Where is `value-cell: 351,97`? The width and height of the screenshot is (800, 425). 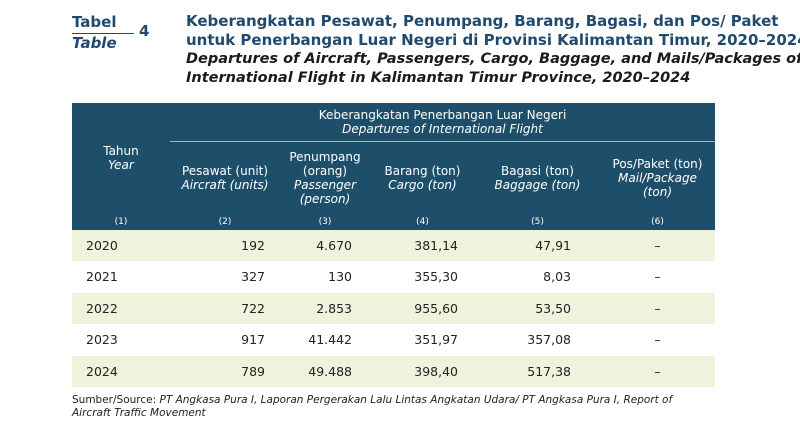
value-cell: 351,97 is located at coordinates (422, 340).